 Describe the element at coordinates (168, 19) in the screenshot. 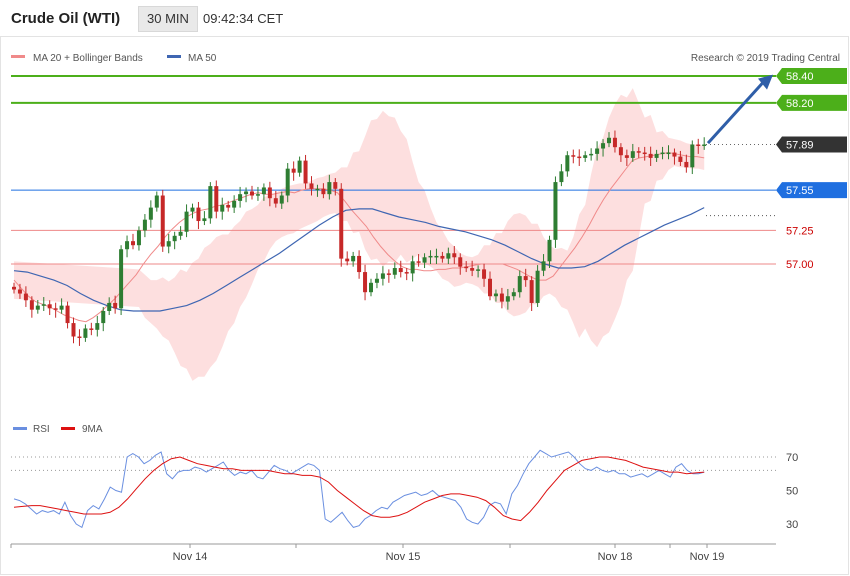

I see `timeframe-button: 30 MIN` at that location.